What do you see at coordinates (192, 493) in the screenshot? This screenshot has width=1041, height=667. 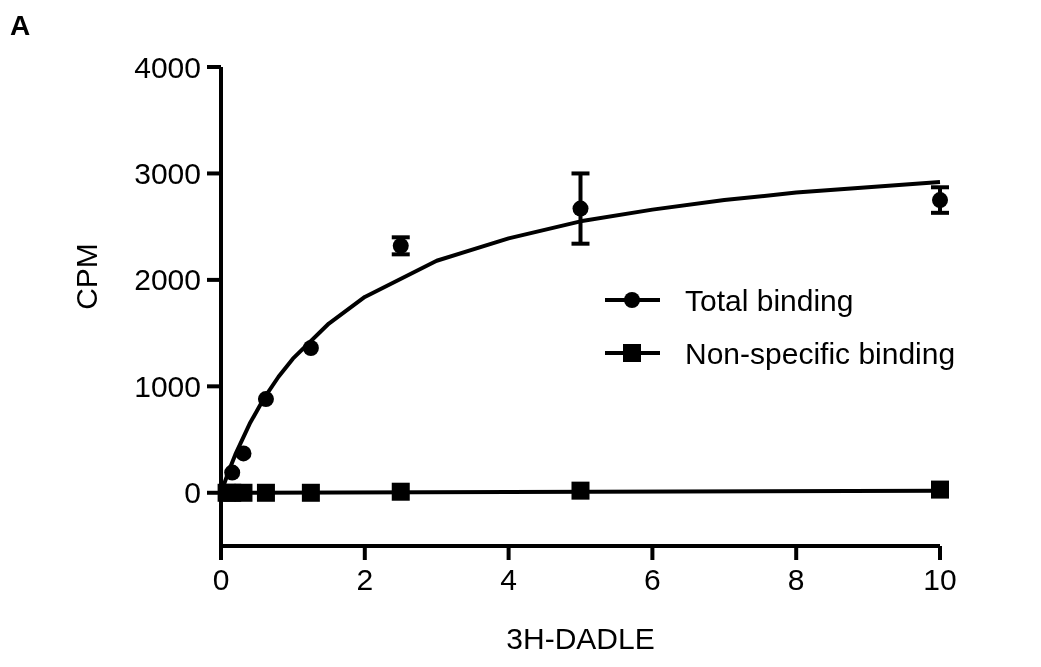 I see `y-tick-label: 0` at bounding box center [192, 493].